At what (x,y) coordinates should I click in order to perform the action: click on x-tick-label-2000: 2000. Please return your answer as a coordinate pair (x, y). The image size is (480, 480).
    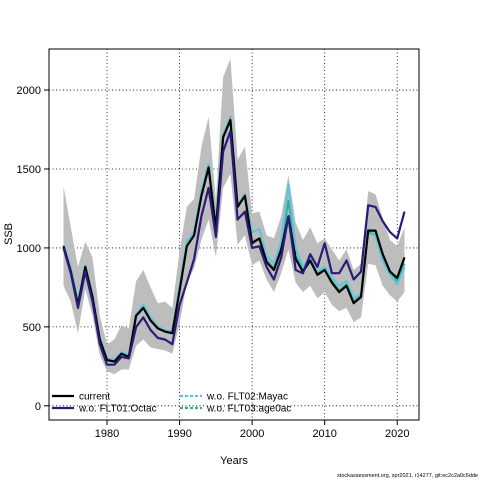
    Looking at the image, I should click on (252, 434).